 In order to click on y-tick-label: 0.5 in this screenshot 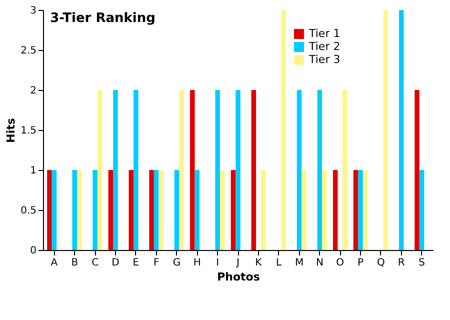, I will do `click(28, 211)`.